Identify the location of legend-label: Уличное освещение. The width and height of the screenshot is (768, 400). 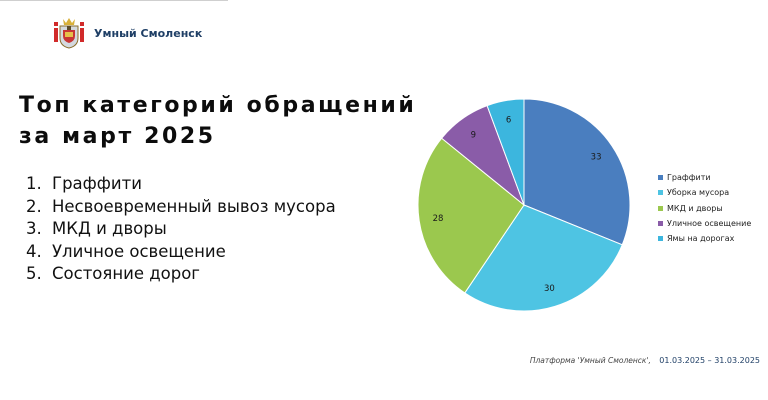
(709, 223).